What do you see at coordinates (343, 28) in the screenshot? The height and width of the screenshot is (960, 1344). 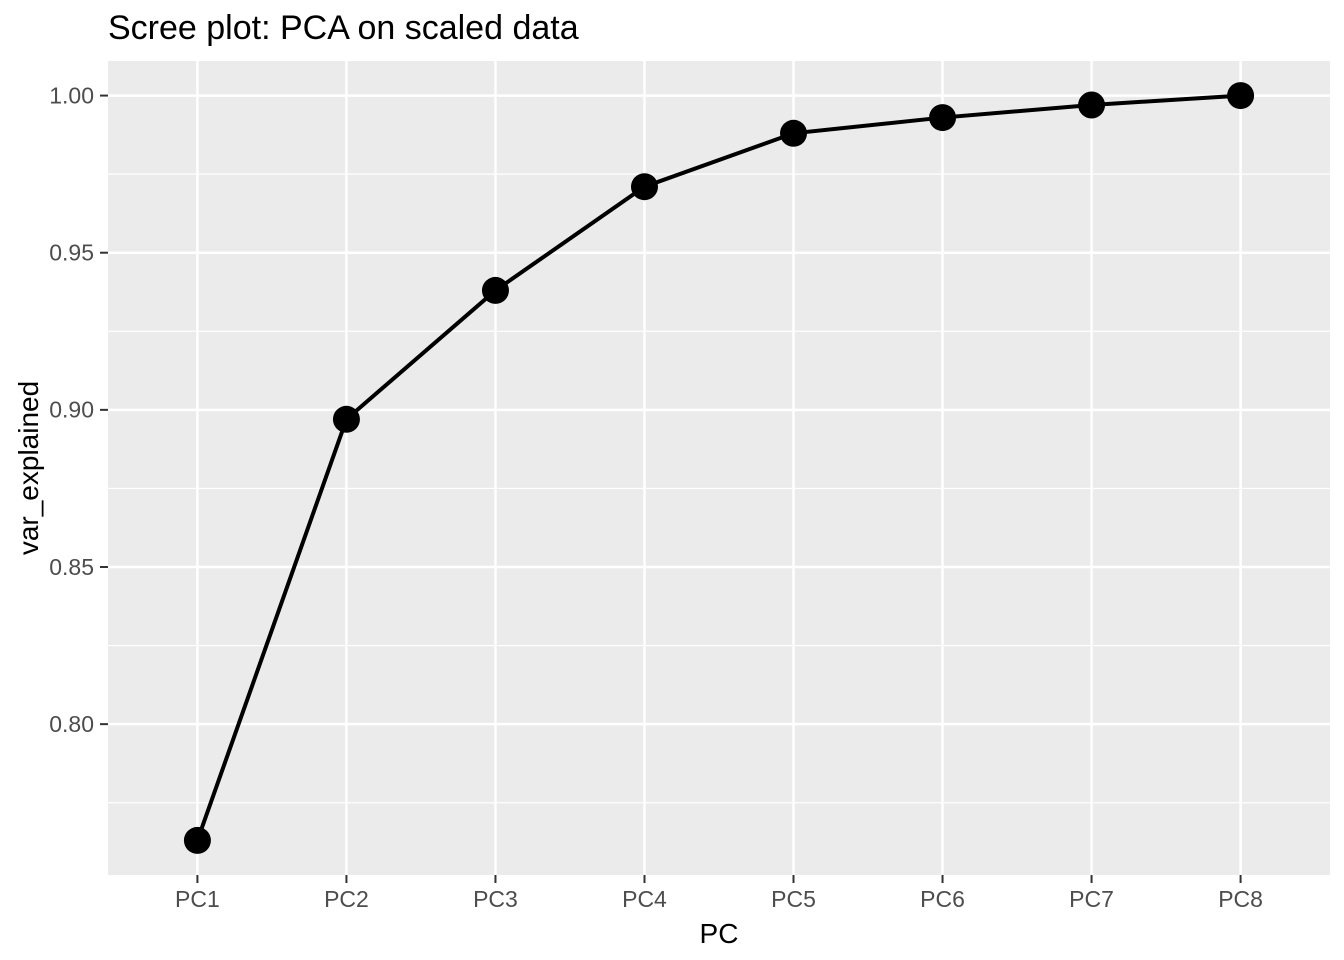 I see `plot-title: Scree plot: PCA on scaled data` at bounding box center [343, 28].